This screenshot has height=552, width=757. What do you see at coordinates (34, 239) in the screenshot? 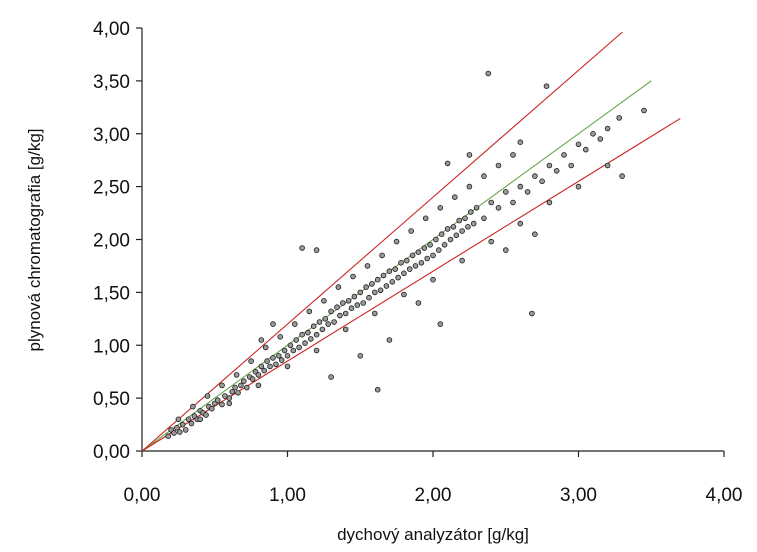
I see `y-axis-label: plynová chromatografia [g/kg]` at bounding box center [34, 239].